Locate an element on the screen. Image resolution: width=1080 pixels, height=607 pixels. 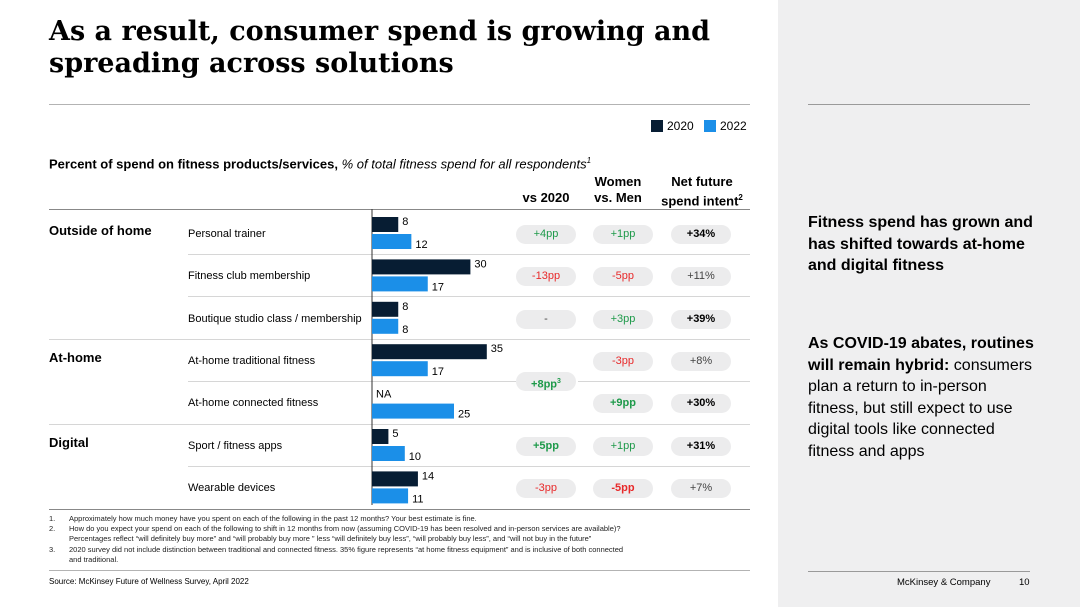
bar-value-label: 25 is located at coordinates (464, 415).